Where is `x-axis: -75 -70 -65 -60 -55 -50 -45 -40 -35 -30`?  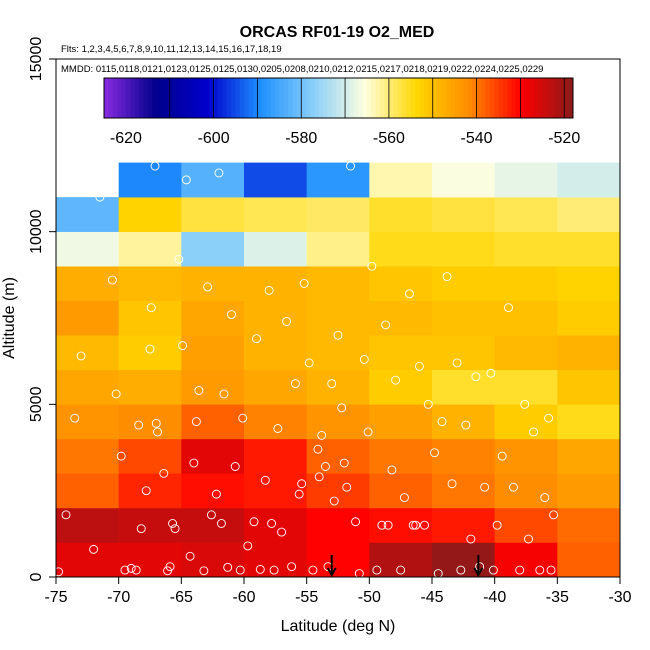 x-axis: -75 -70 -65 -60 -55 -50 -45 -40 -35 -30 is located at coordinates (338, 591).